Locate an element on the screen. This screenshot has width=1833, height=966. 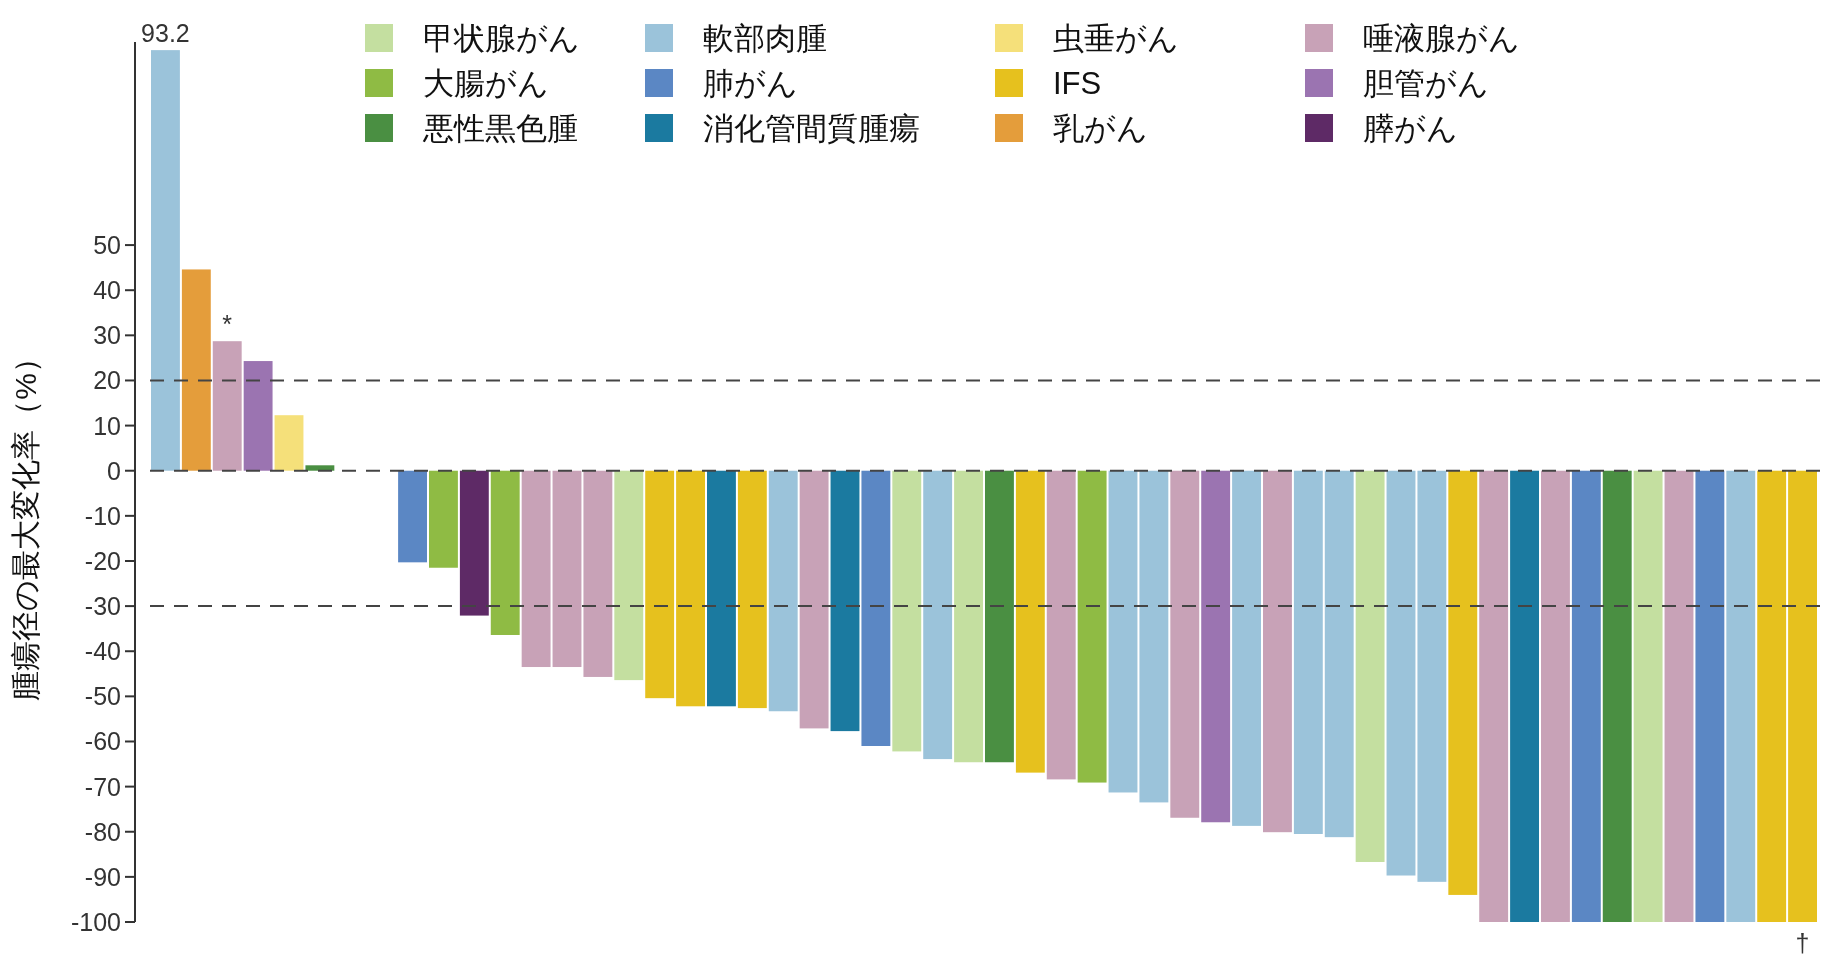
y-tick-label: -80 is located at coordinates (102, 831).